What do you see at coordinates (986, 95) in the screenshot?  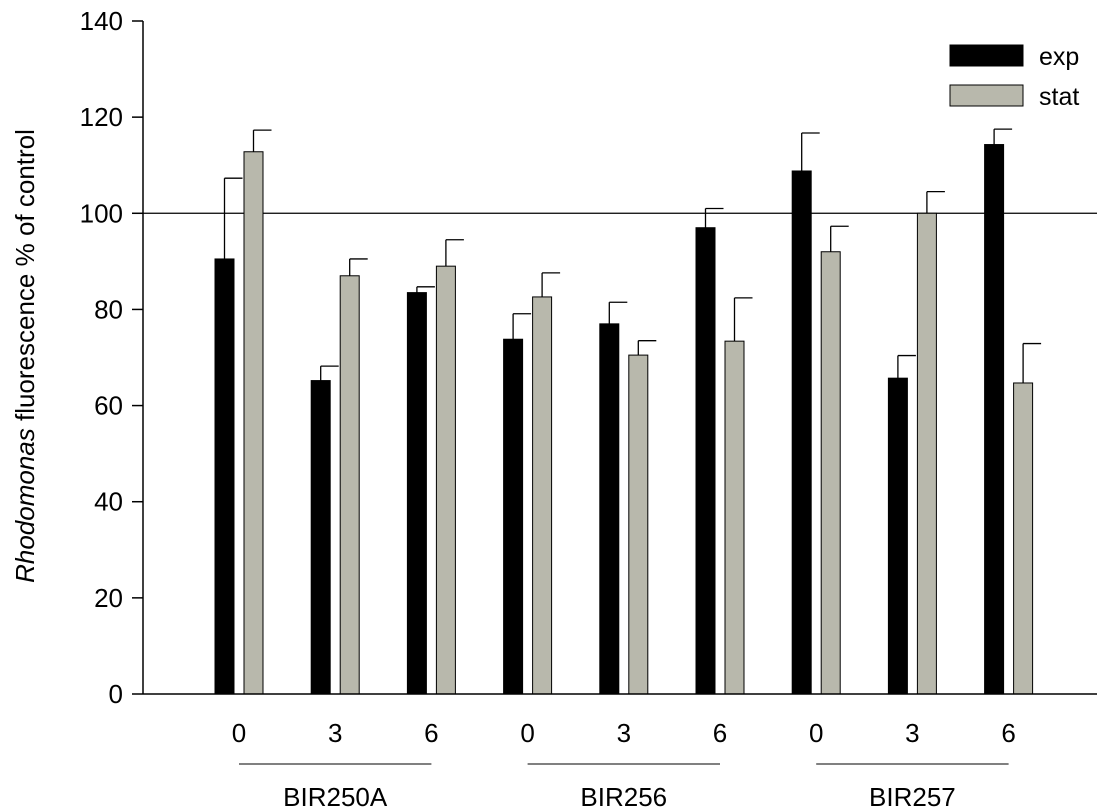 I see `legend-swatch-stat` at bounding box center [986, 95].